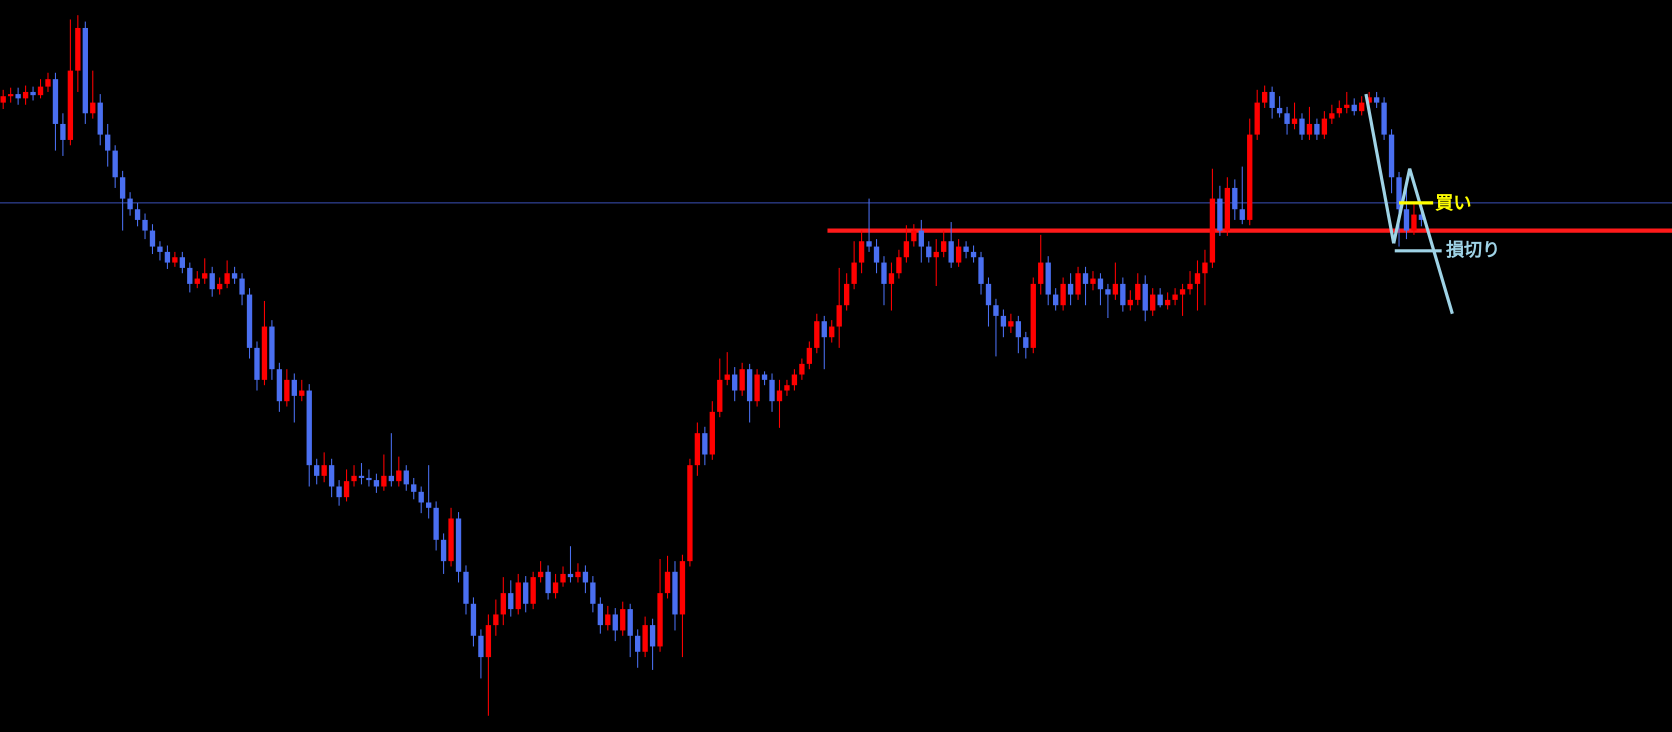 This screenshot has height=732, width=1672. What do you see at coordinates (1453, 203) in the screenshot?
I see `buy-label: 買い` at bounding box center [1453, 203].